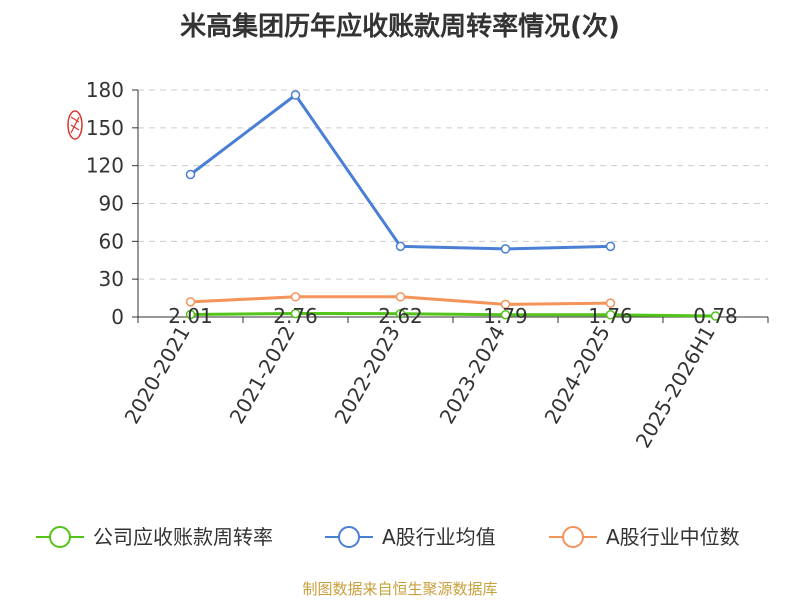  Describe the element at coordinates (105, 90) in the screenshot. I see `y-tick-label: 180` at that location.